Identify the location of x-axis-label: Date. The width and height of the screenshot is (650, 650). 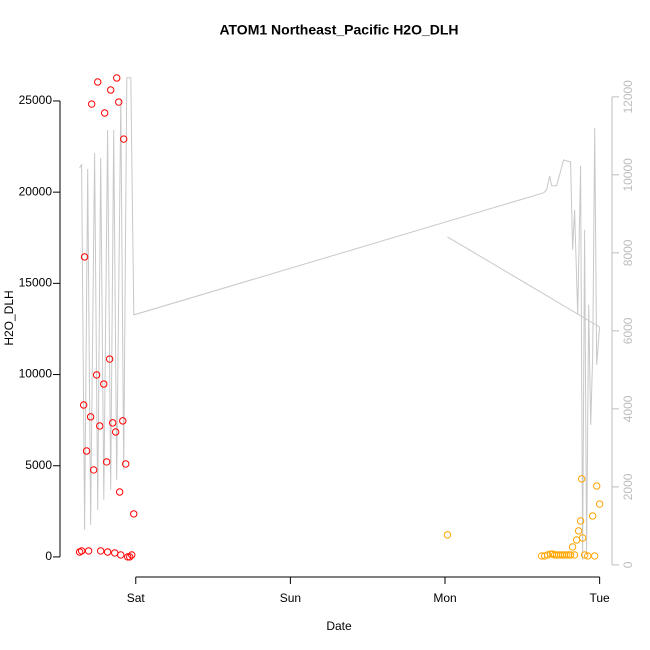
(339, 626).